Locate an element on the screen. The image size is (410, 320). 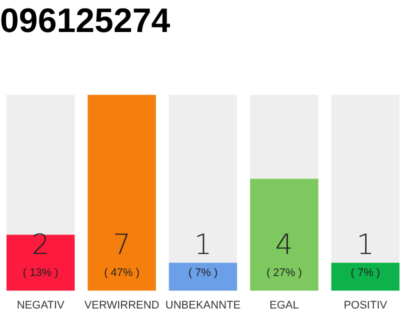
data-label: 7 ( 47% ) is located at coordinates (122, 253).